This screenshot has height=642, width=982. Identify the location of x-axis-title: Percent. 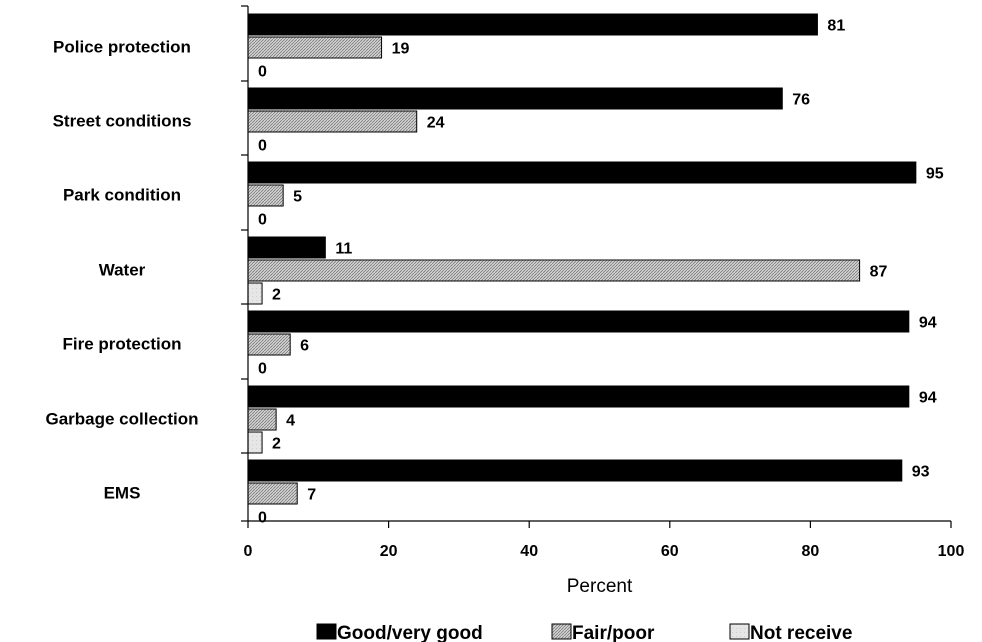
(600, 586).